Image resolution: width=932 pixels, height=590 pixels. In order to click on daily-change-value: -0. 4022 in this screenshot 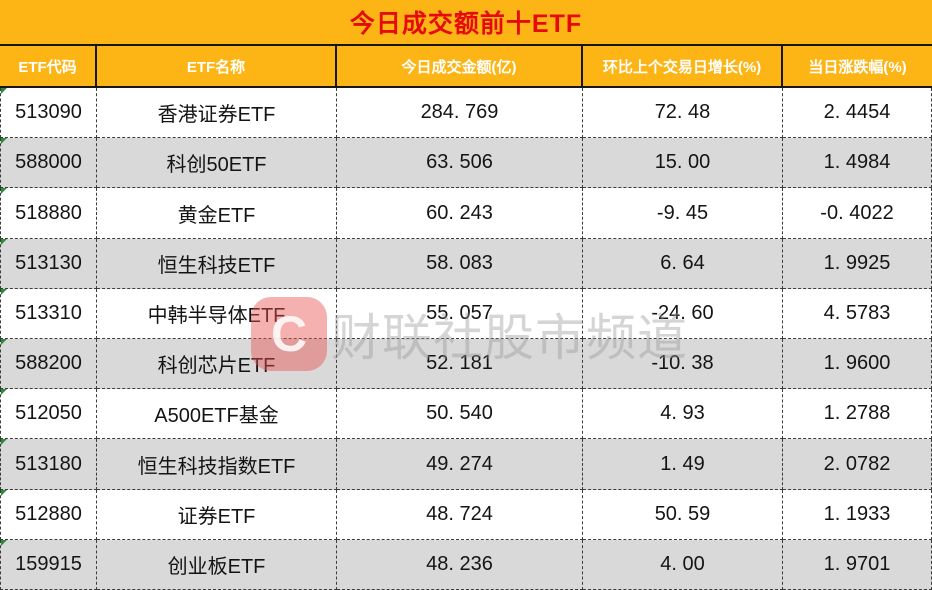, I will do `click(857, 212)`.